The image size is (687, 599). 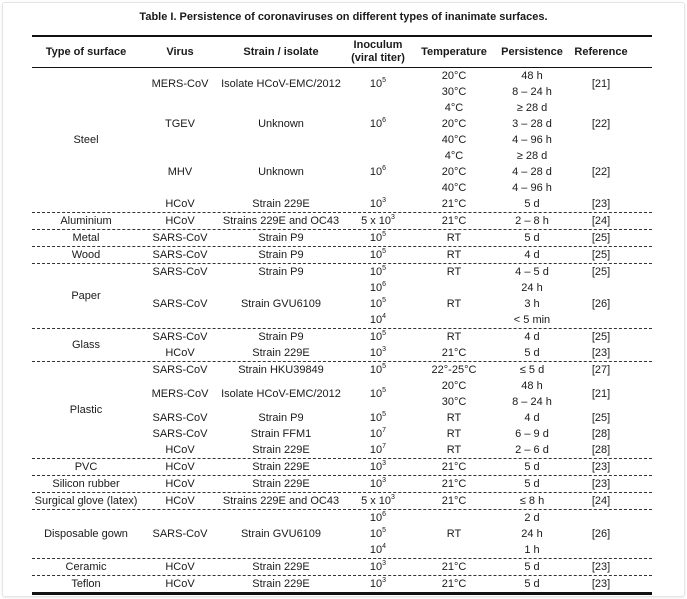 I want to click on inoculum-value: 106, so click(x=378, y=124).